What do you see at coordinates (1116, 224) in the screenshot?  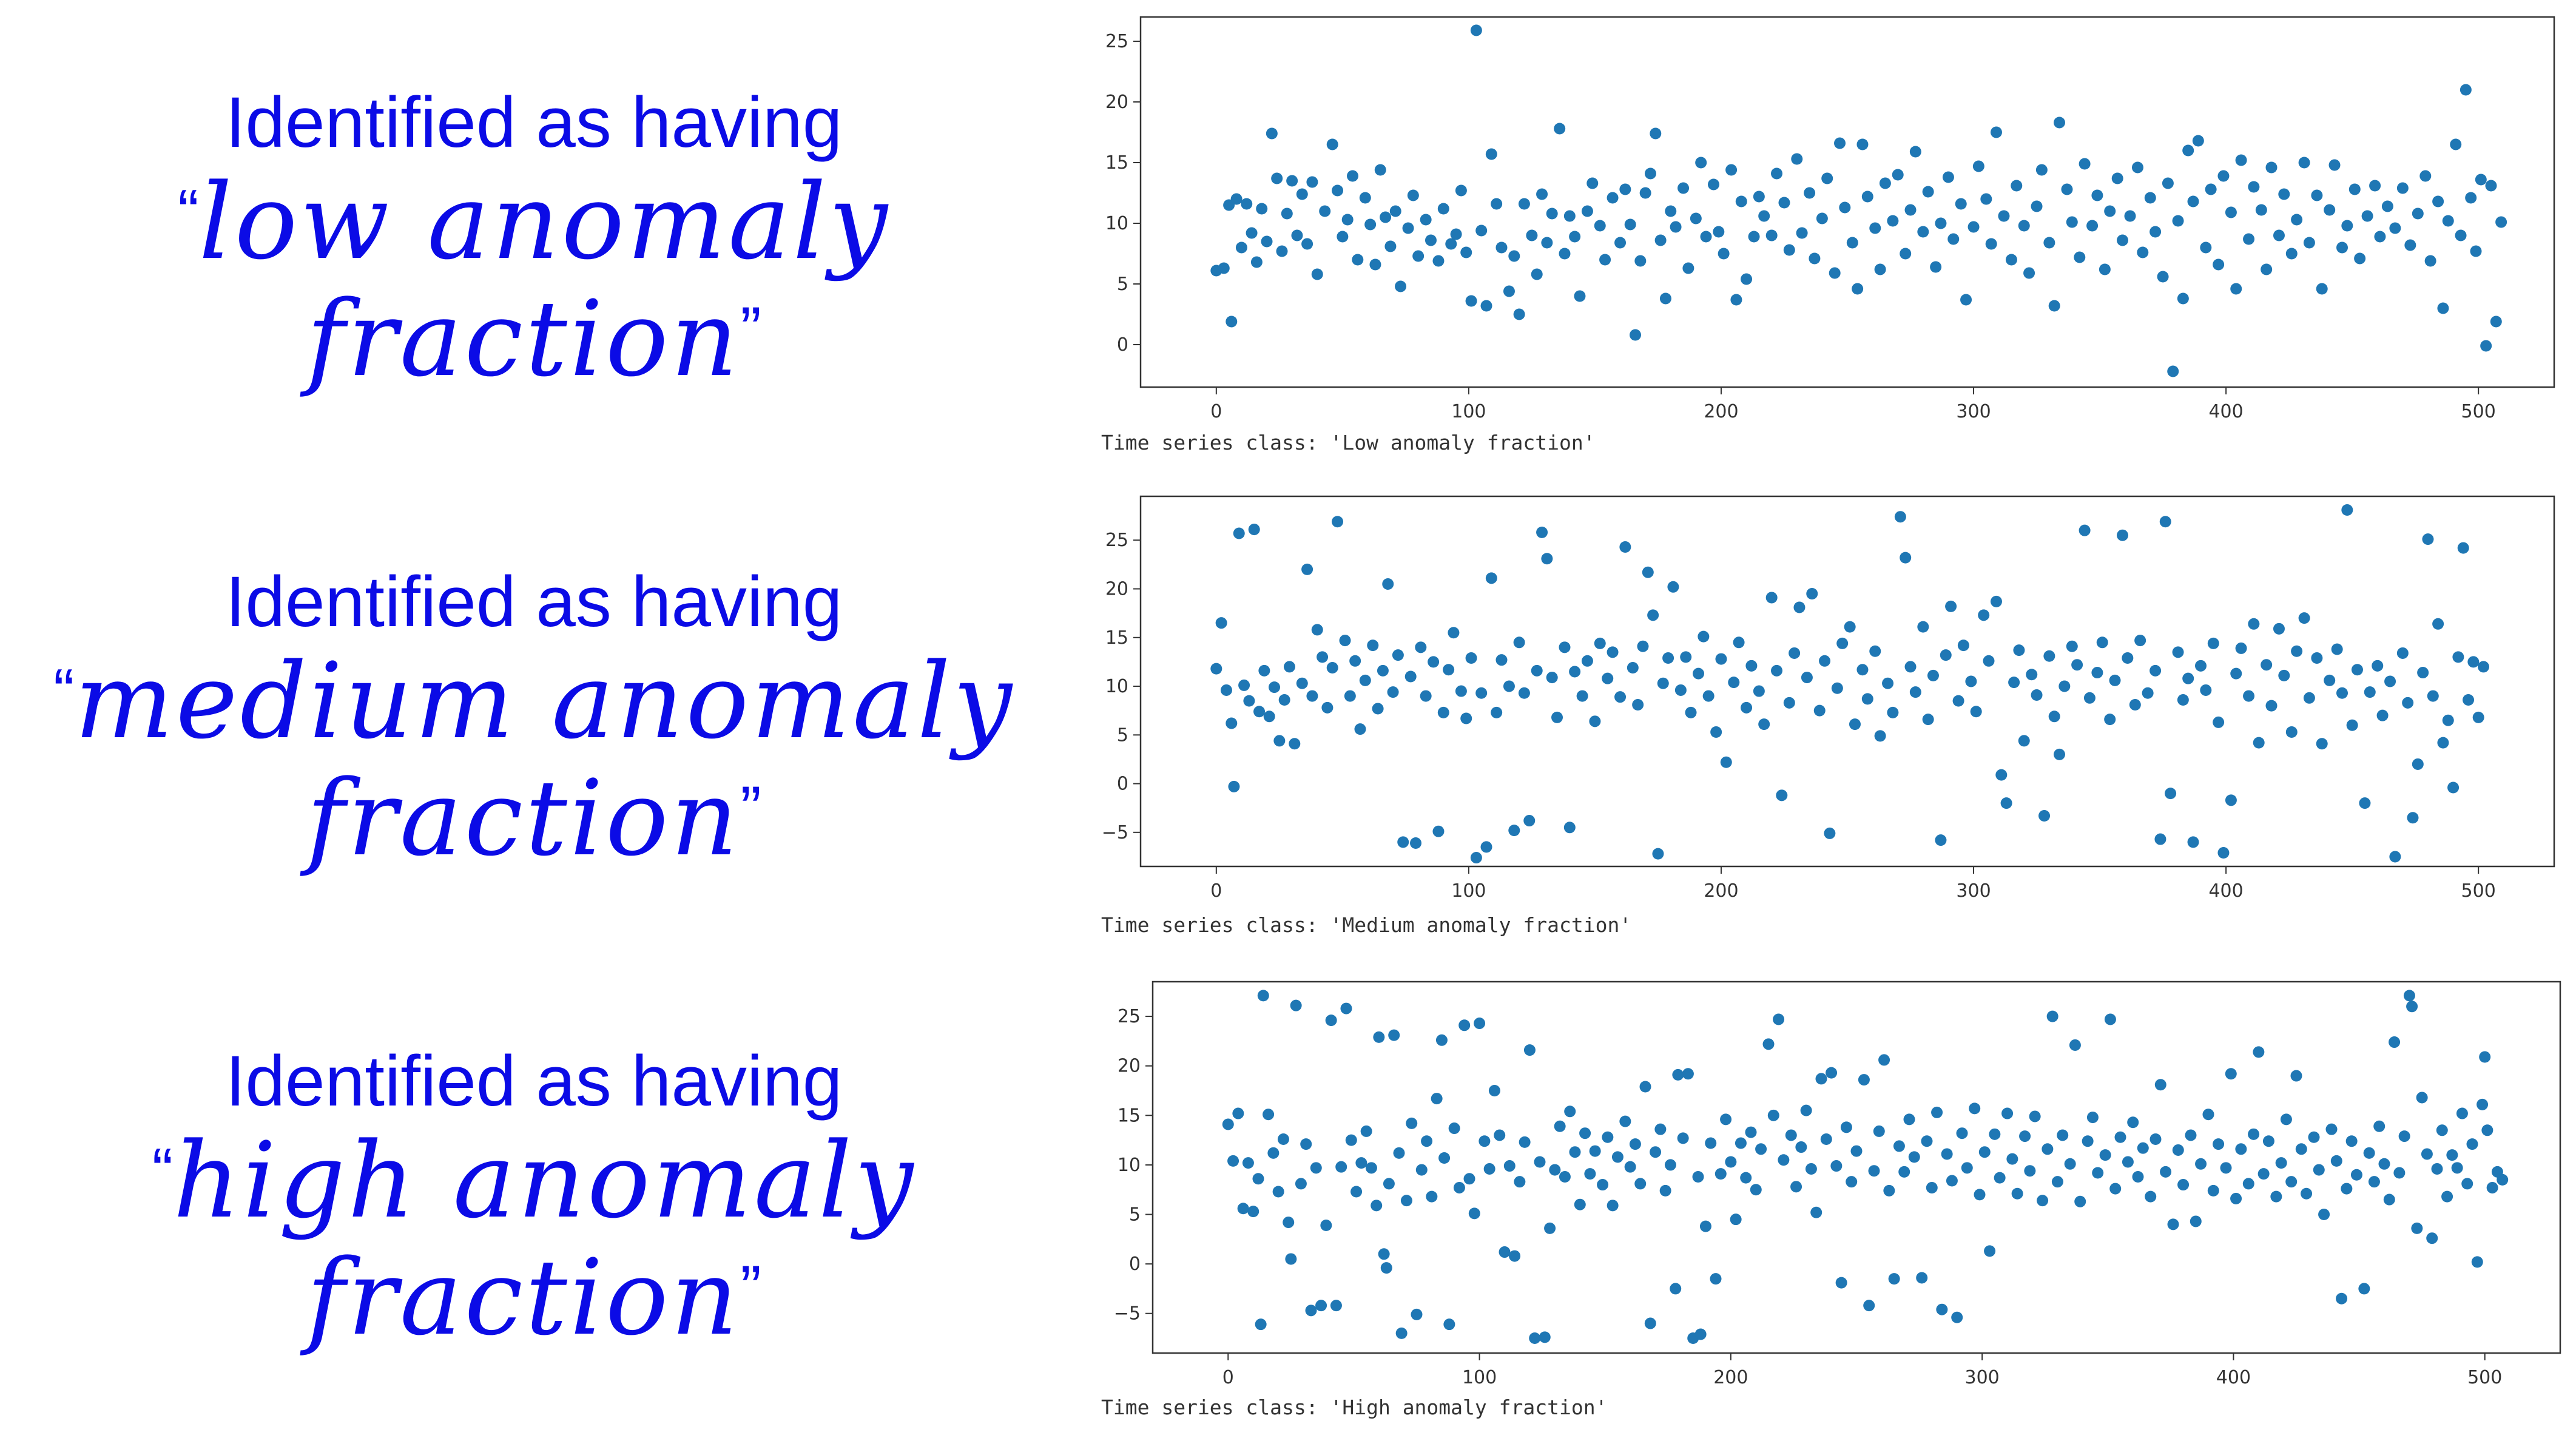 I see `y-tick-label: 10` at bounding box center [1116, 224].